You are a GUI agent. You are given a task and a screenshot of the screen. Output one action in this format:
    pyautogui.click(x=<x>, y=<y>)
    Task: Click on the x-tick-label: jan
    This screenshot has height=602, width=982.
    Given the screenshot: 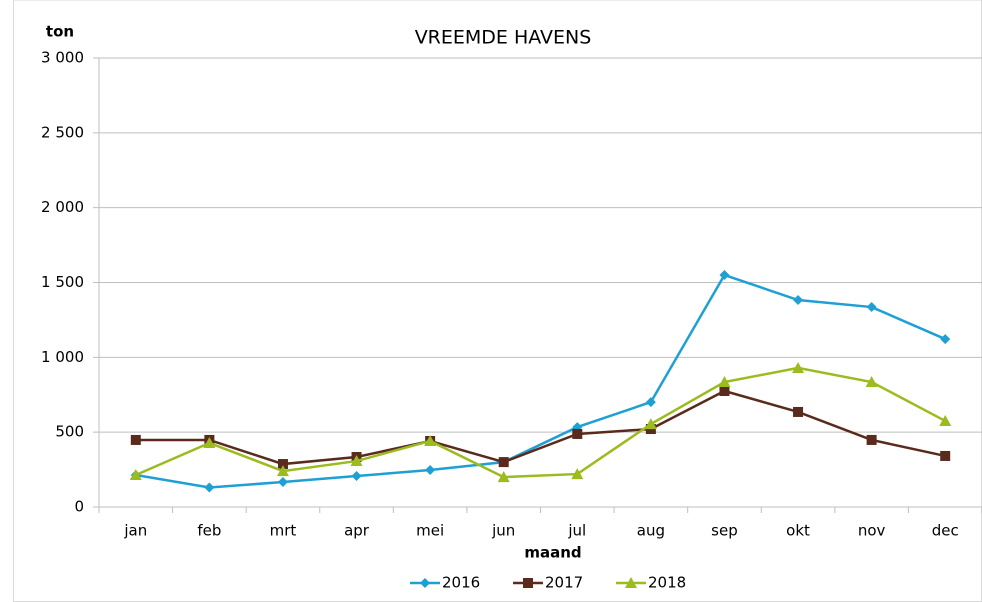 What is the action you would take?
    pyautogui.click(x=135, y=531)
    